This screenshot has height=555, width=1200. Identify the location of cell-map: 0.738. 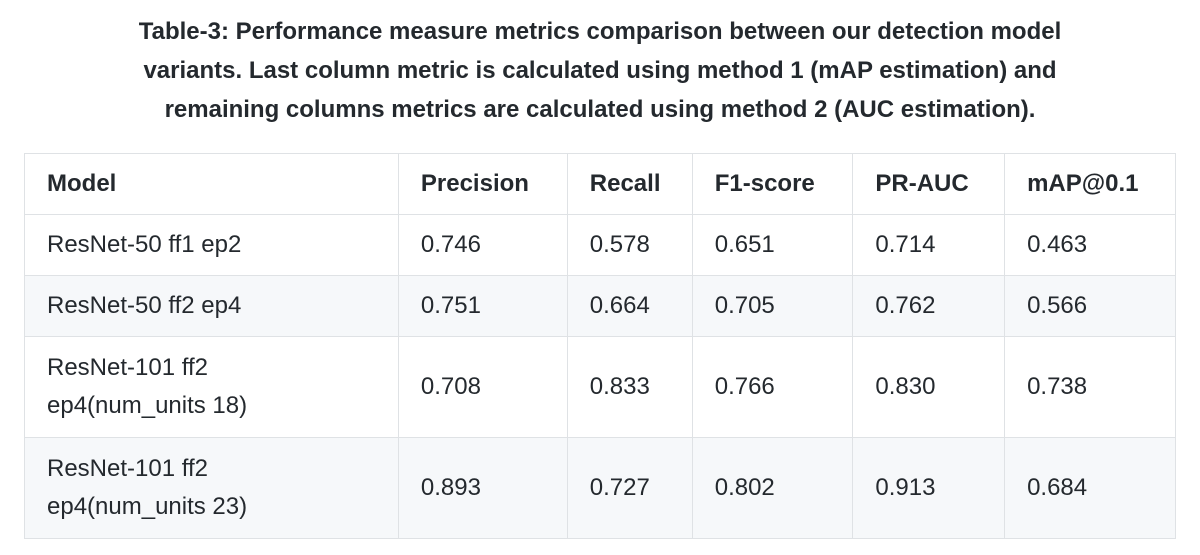
(1090, 387).